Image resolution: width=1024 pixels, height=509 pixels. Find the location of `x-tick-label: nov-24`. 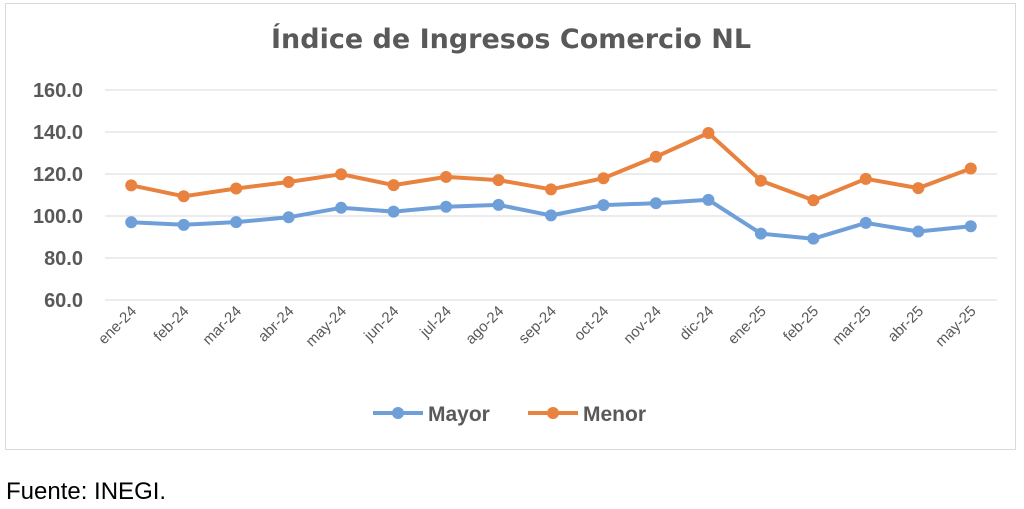

x-tick-label: nov-24 is located at coordinates (642, 325).